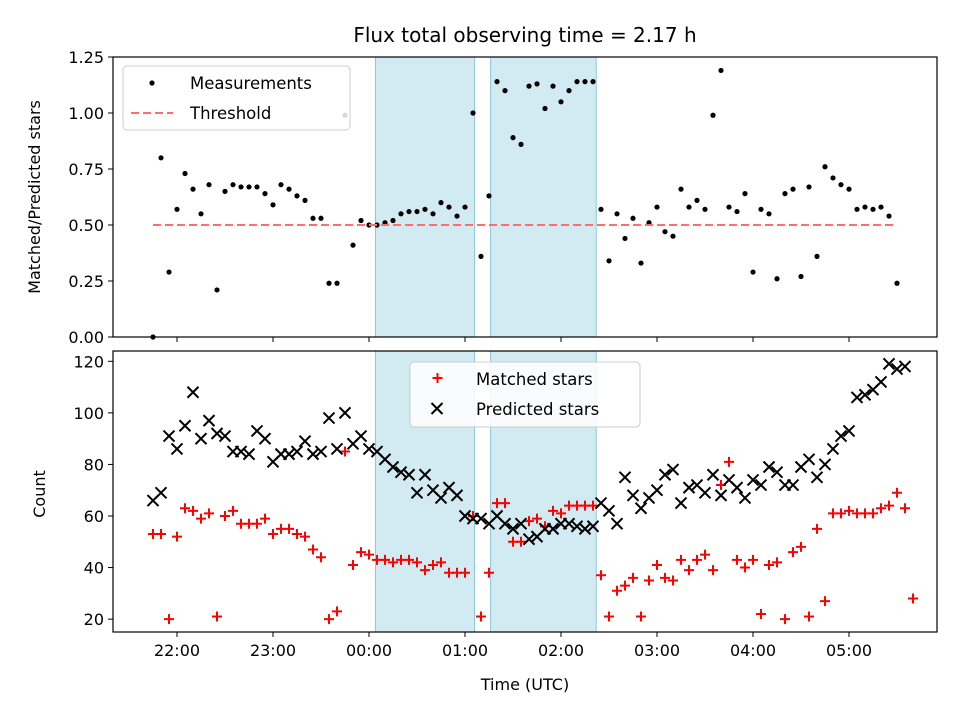  Describe the element at coordinates (94, 464) in the screenshot. I see `y-tick-label: 80` at that location.